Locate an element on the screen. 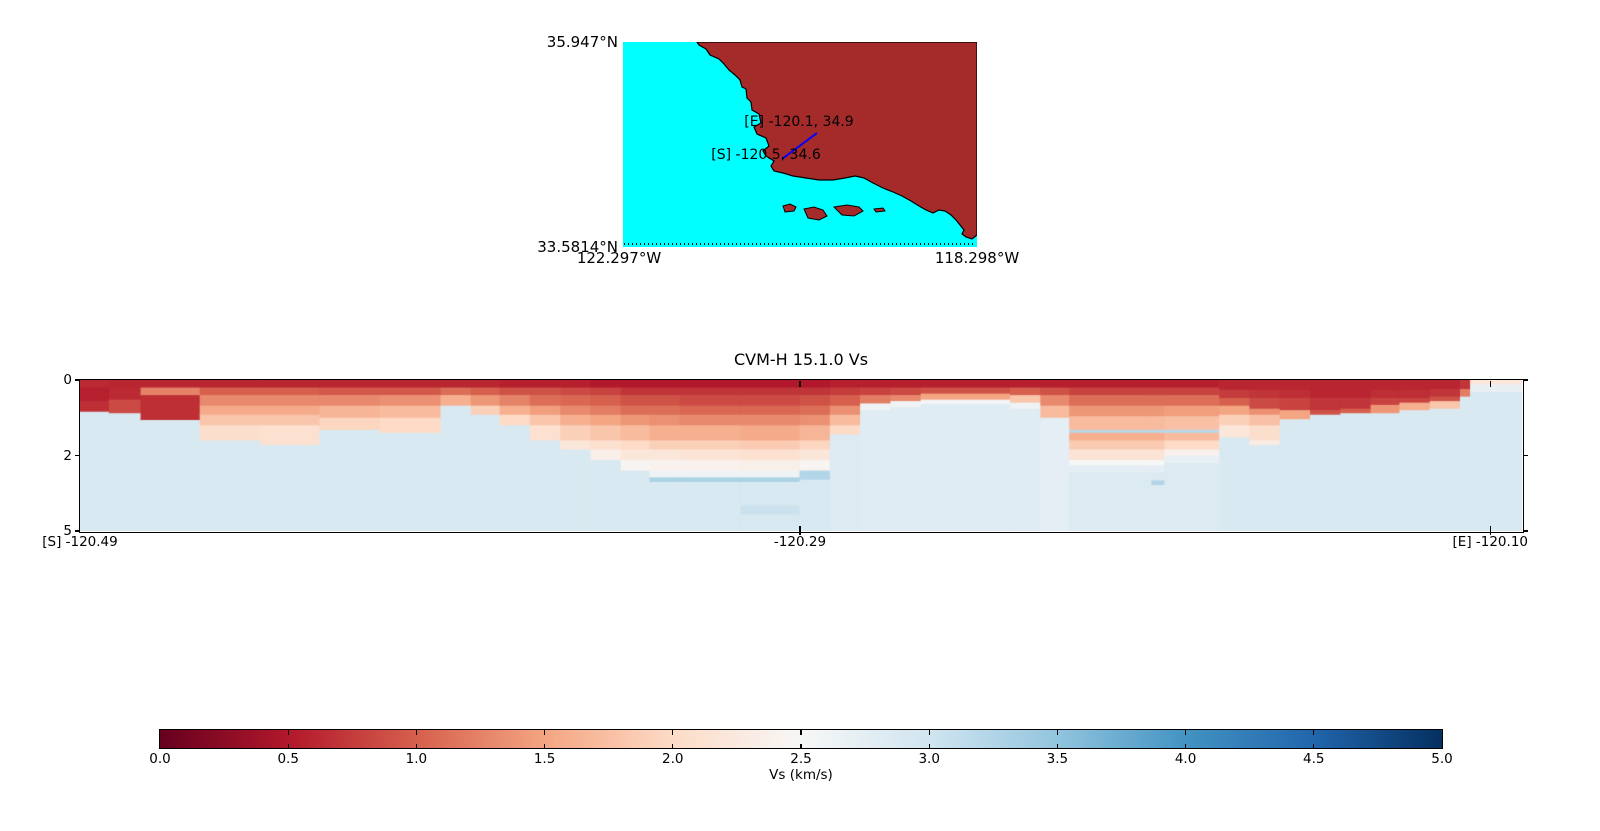 This screenshot has height=831, width=1600. map-bottom-microticks is located at coordinates (800, 244).